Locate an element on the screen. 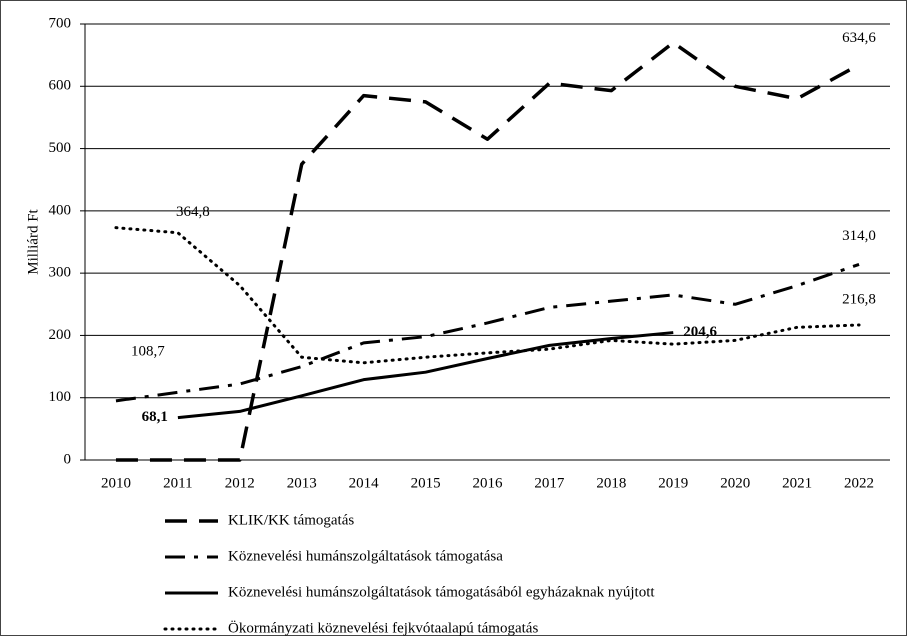  data-label: 204,6 is located at coordinates (700, 332).